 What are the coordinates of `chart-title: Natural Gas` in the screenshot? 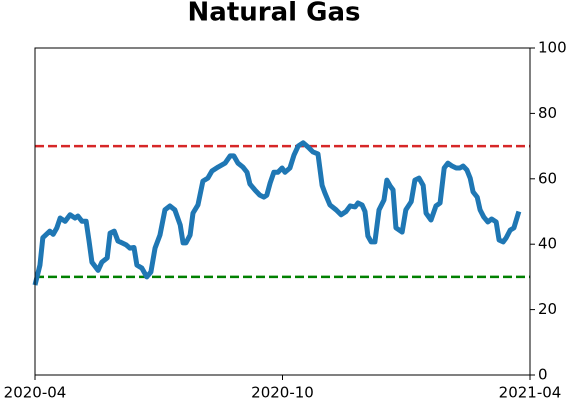 It's located at (274, 14).